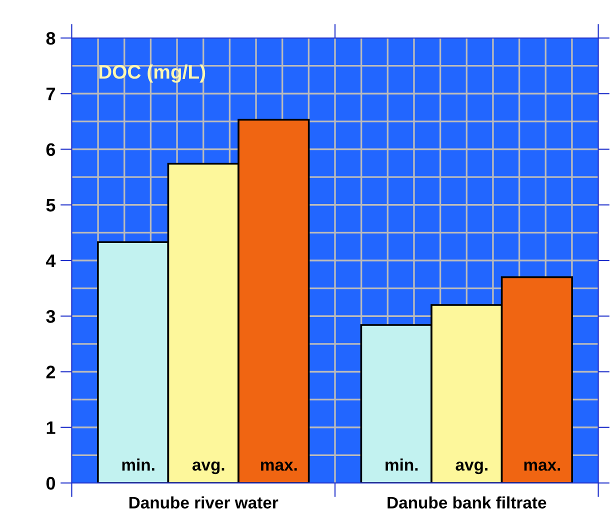 This screenshot has width=613, height=518. What do you see at coordinates (51, 372) in the screenshot?
I see `y-tick-label: 2` at bounding box center [51, 372].